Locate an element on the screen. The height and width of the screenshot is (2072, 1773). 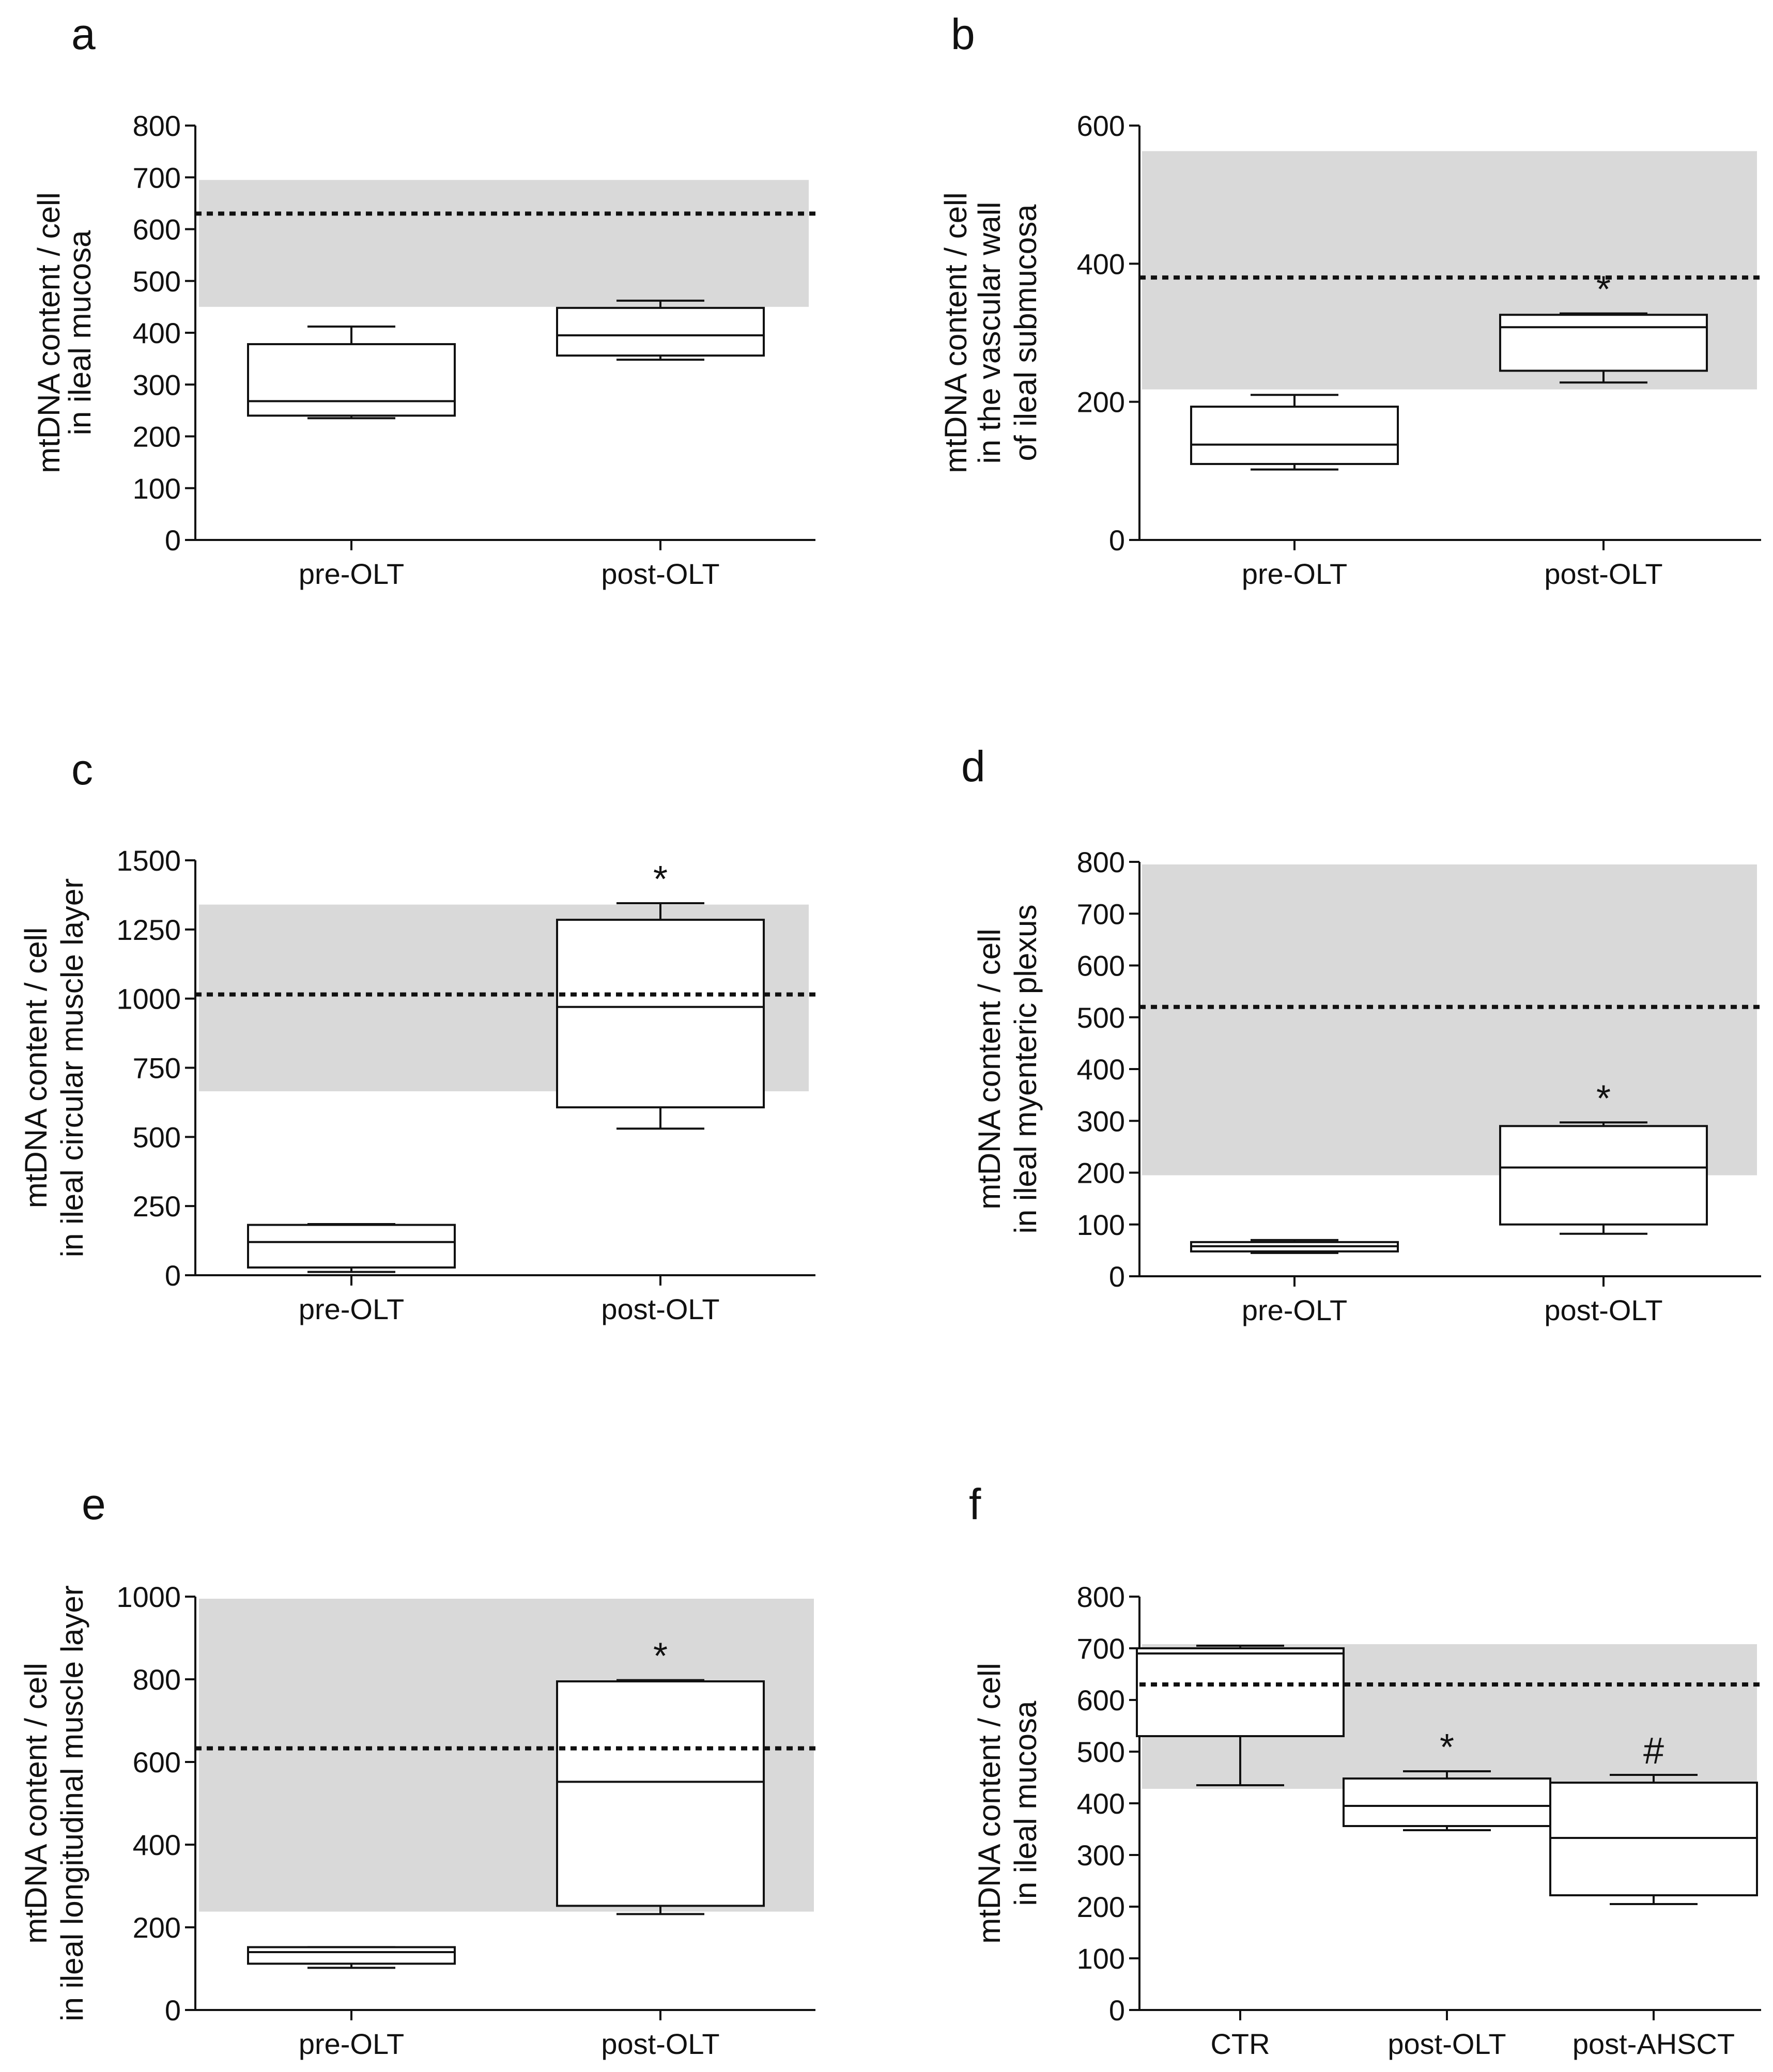
y-axis-label: in ileal longitudinal muscle layer is located at coordinates (72, 1803).